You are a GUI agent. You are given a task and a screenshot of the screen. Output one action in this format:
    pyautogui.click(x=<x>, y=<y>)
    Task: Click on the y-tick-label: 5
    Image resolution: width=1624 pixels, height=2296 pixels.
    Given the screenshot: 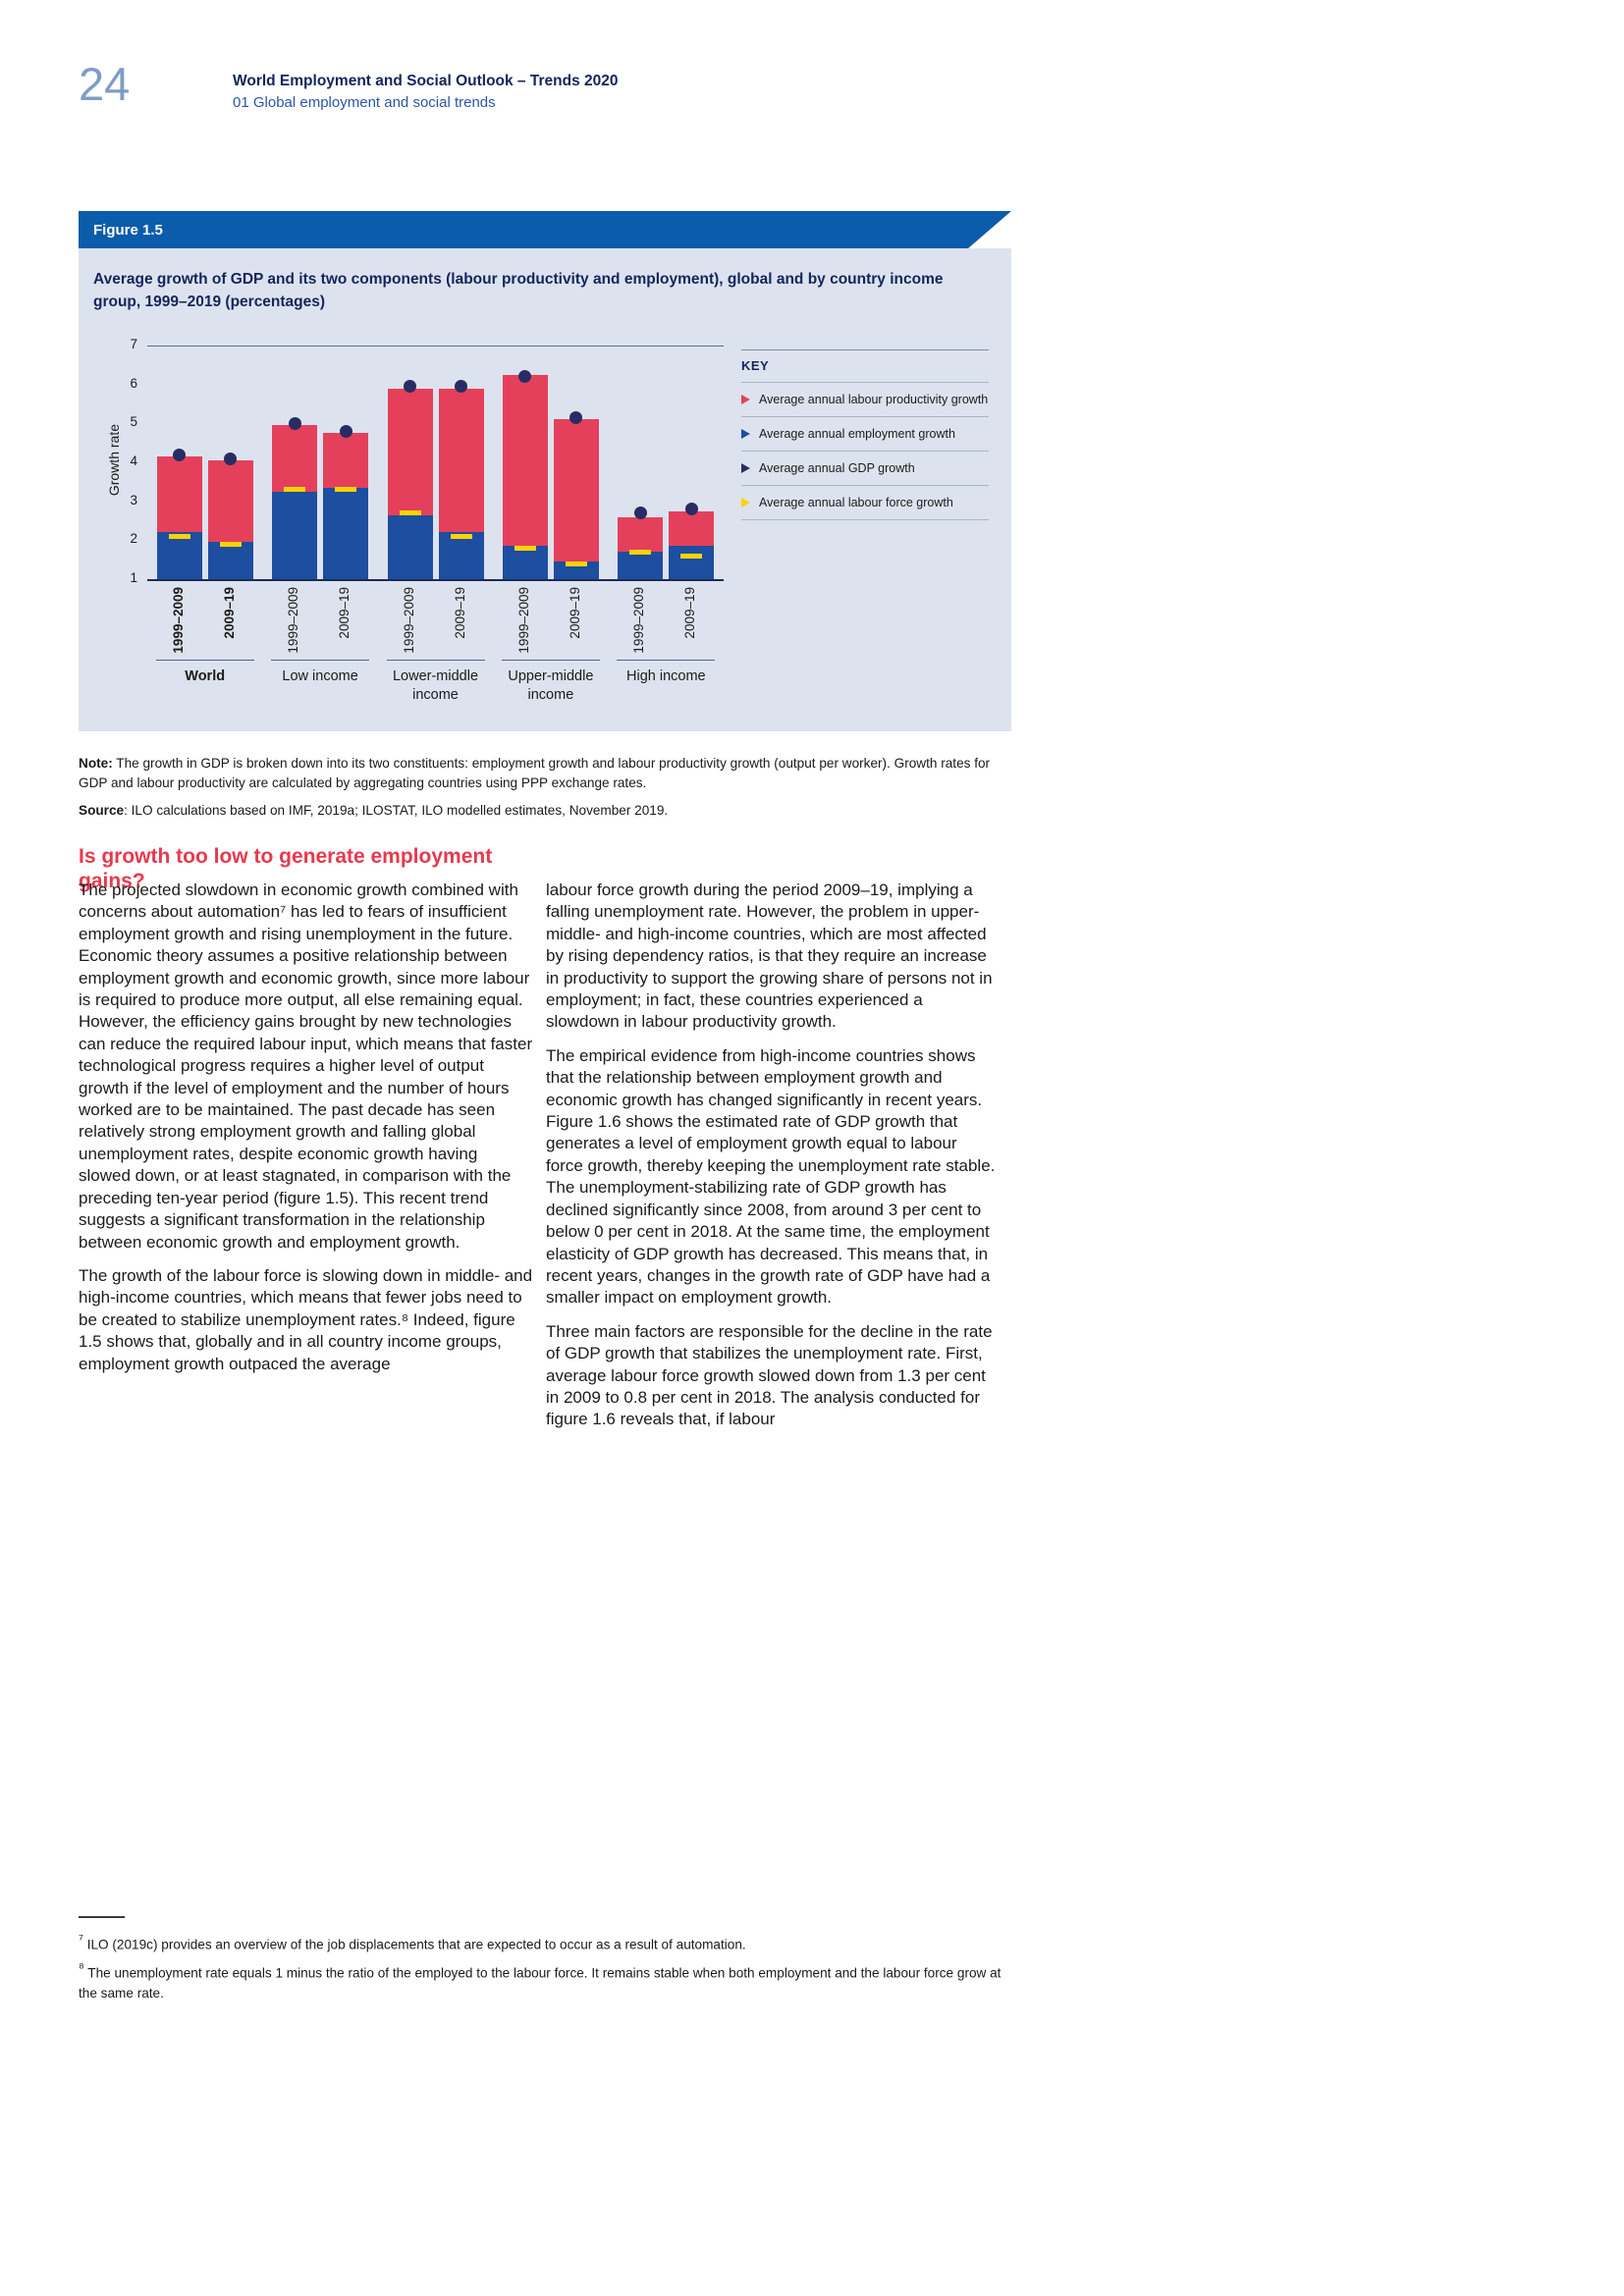 What is the action you would take?
    pyautogui.click(x=133, y=422)
    